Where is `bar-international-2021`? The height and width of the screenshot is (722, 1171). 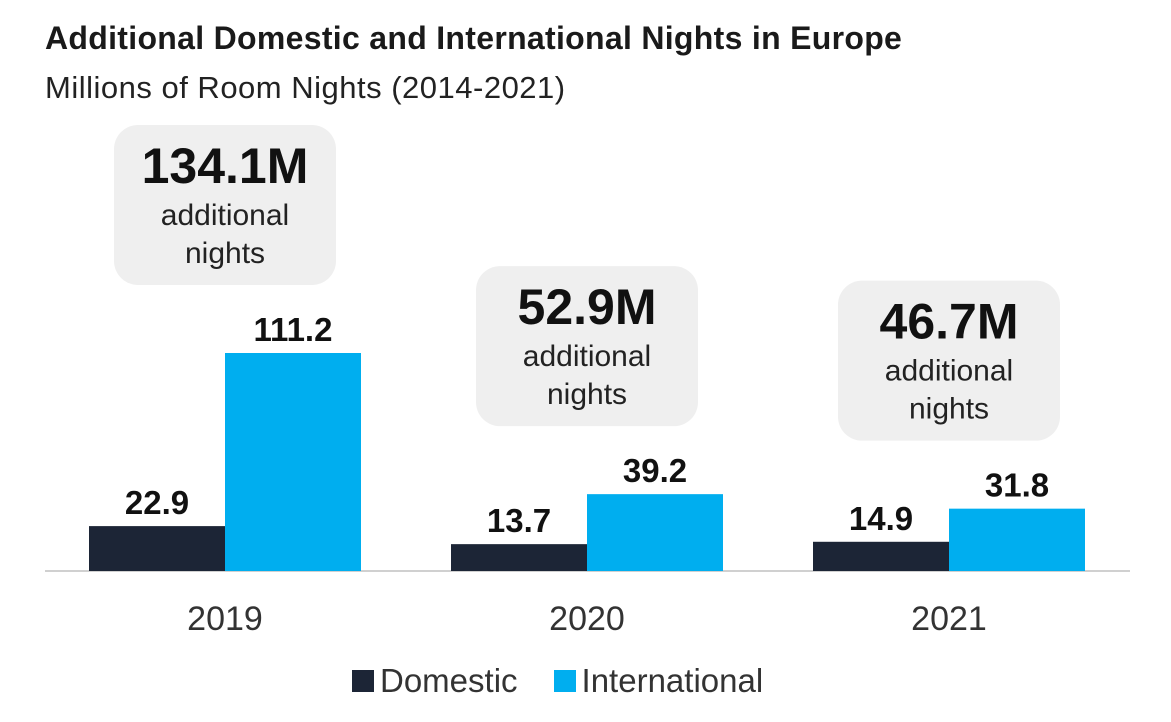
bar-international-2021 is located at coordinates (1017, 539).